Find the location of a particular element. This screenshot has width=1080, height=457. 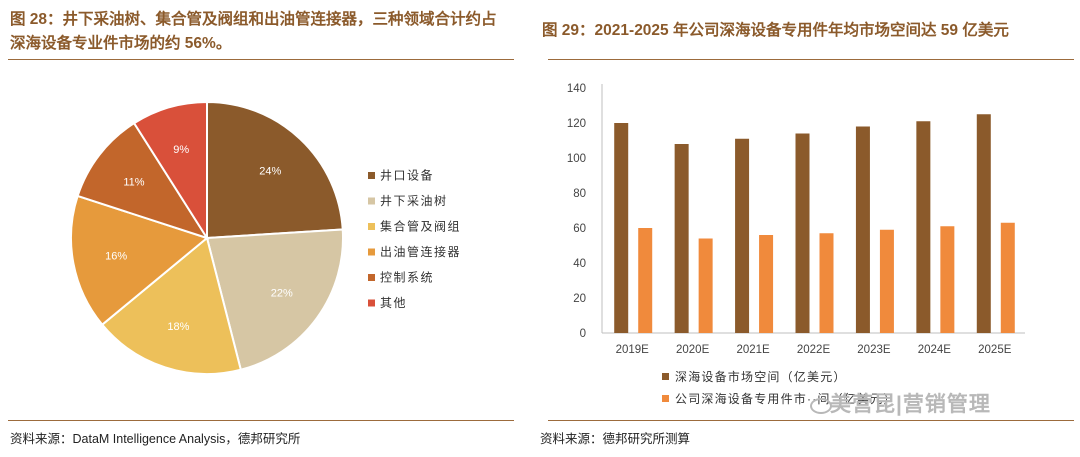

pie-value-label: 24% is located at coordinates (270, 172).